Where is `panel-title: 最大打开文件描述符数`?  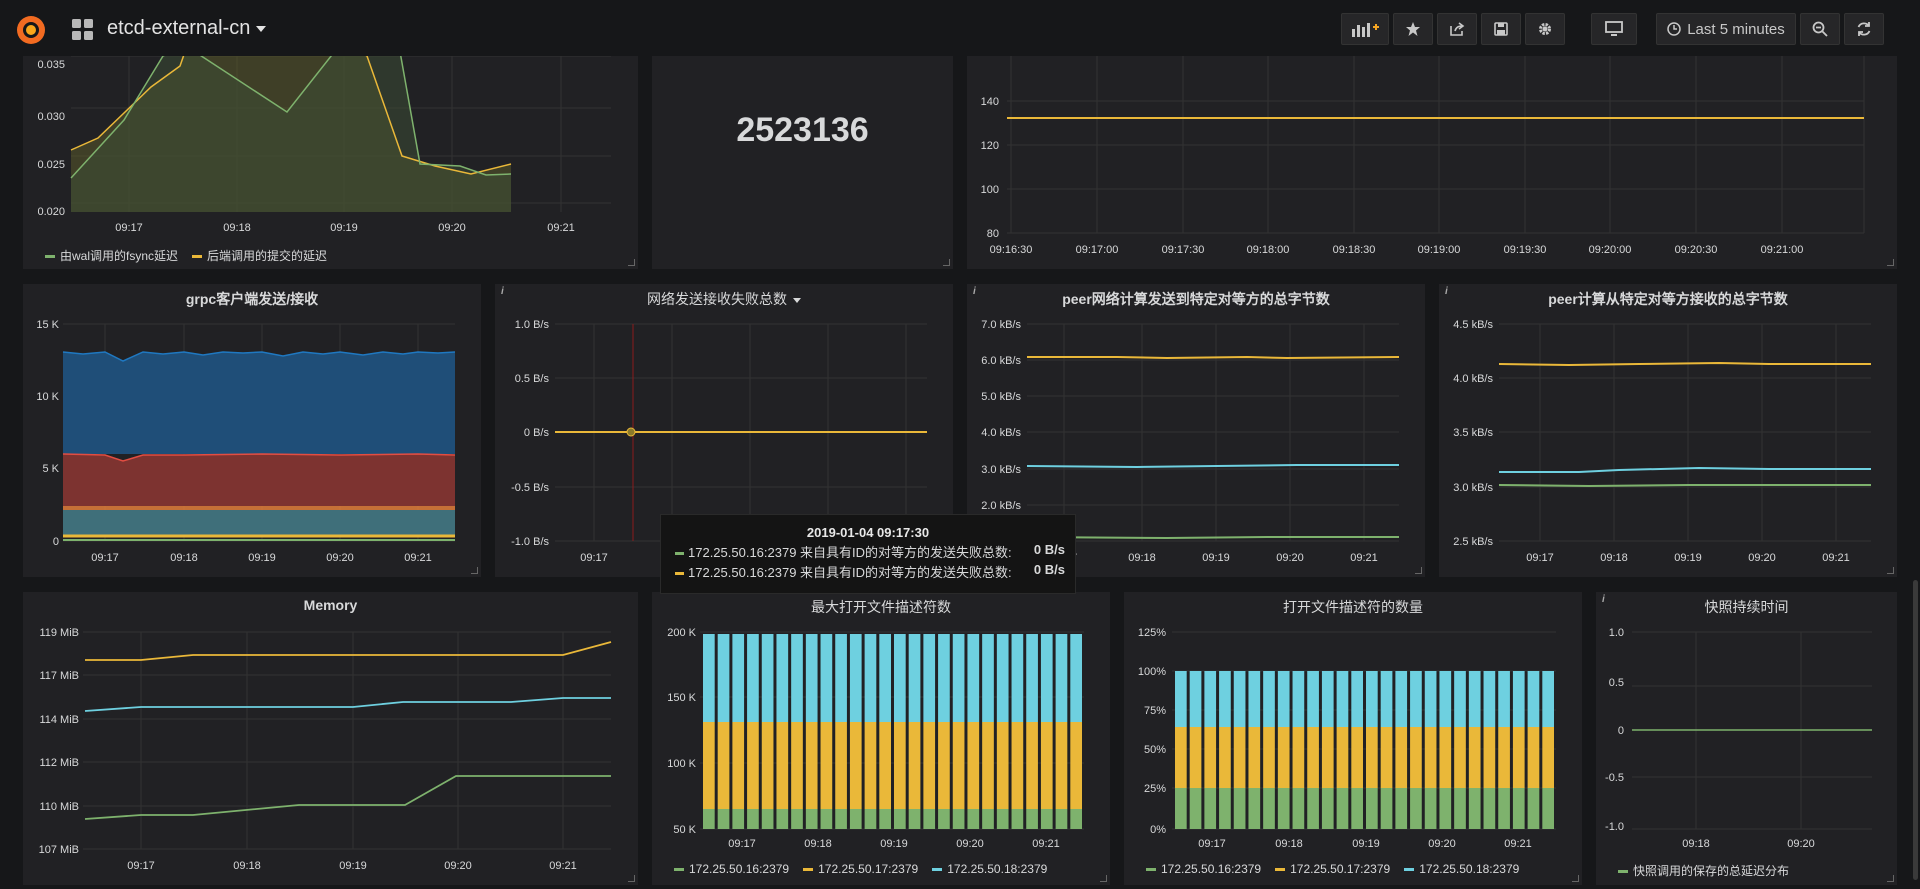 panel-title: 最大打开文件描述符数 is located at coordinates (881, 607).